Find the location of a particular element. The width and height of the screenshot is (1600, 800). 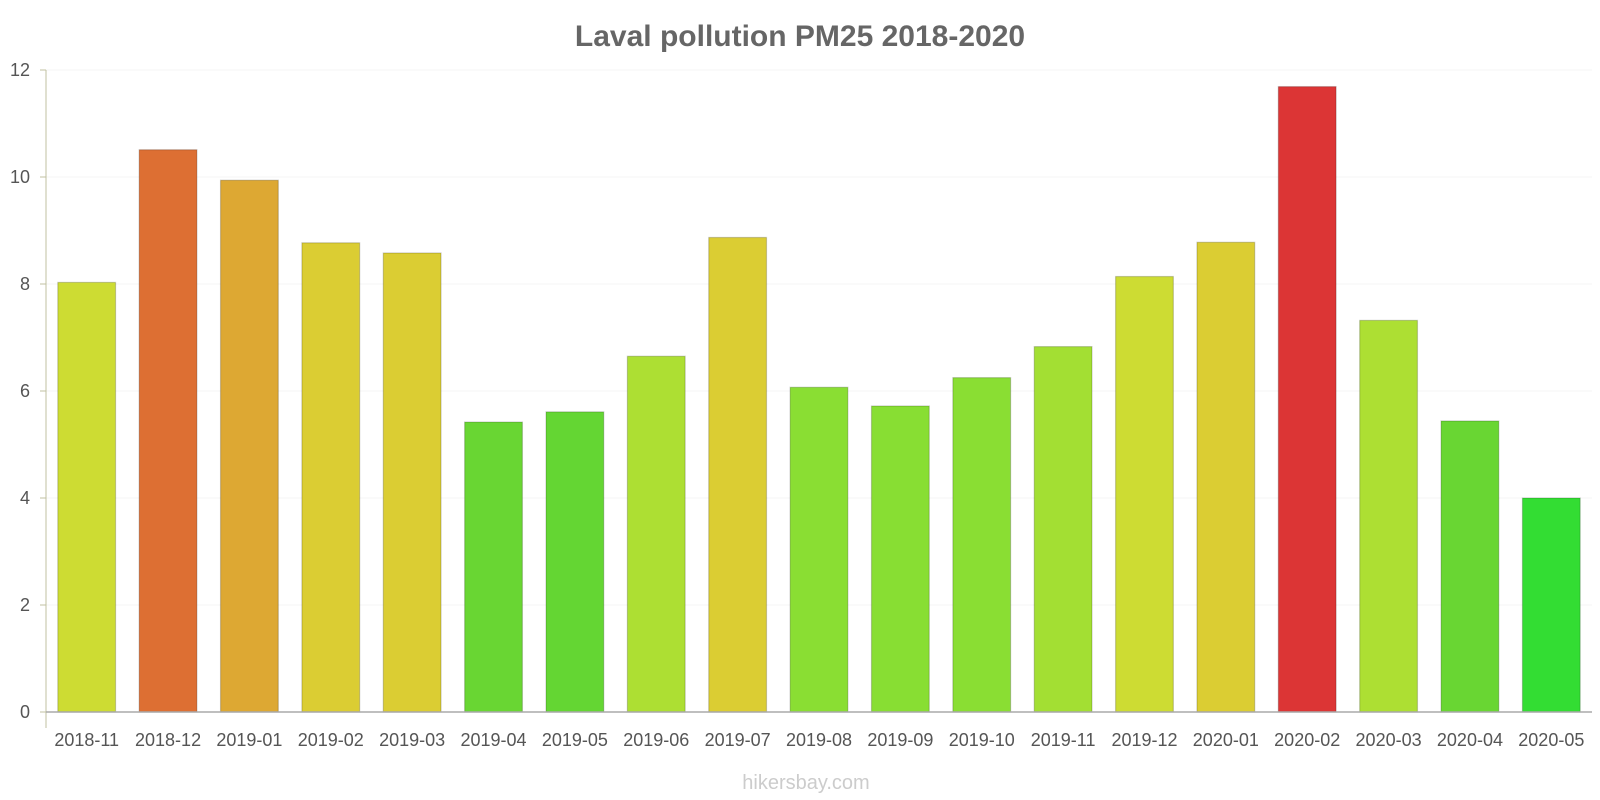

x-tick-label: 2019-05 is located at coordinates (575, 740).